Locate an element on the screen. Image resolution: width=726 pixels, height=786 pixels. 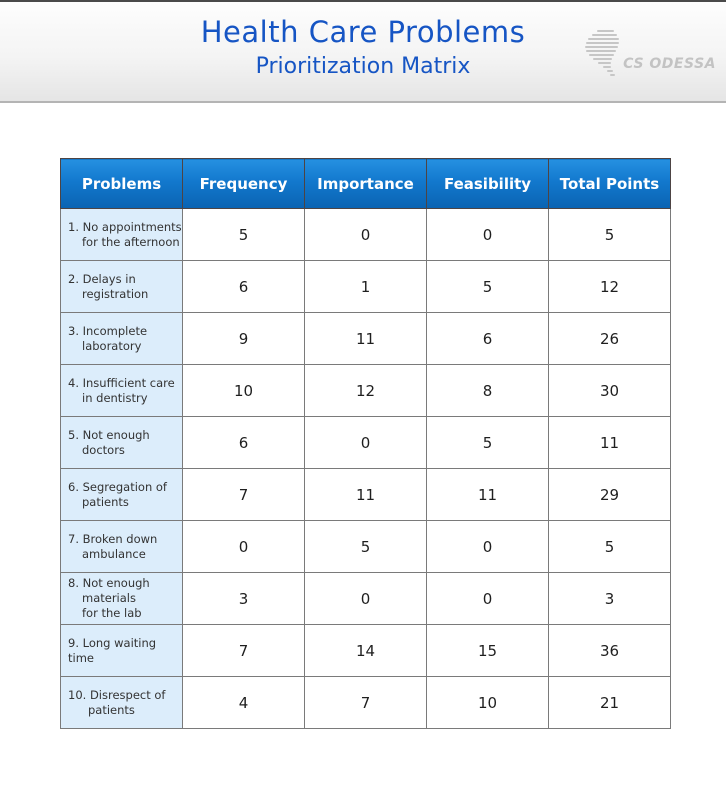
page-title: Health Care Problems is located at coordinates (363, 32).